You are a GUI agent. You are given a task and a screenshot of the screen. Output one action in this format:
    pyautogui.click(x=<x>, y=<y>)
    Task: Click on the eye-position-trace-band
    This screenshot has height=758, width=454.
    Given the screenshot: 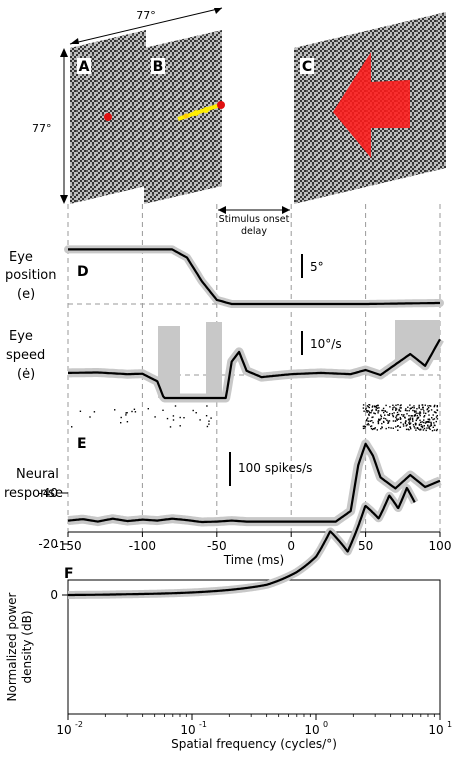 What is the action you would take?
    pyautogui.click(x=254, y=276)
    